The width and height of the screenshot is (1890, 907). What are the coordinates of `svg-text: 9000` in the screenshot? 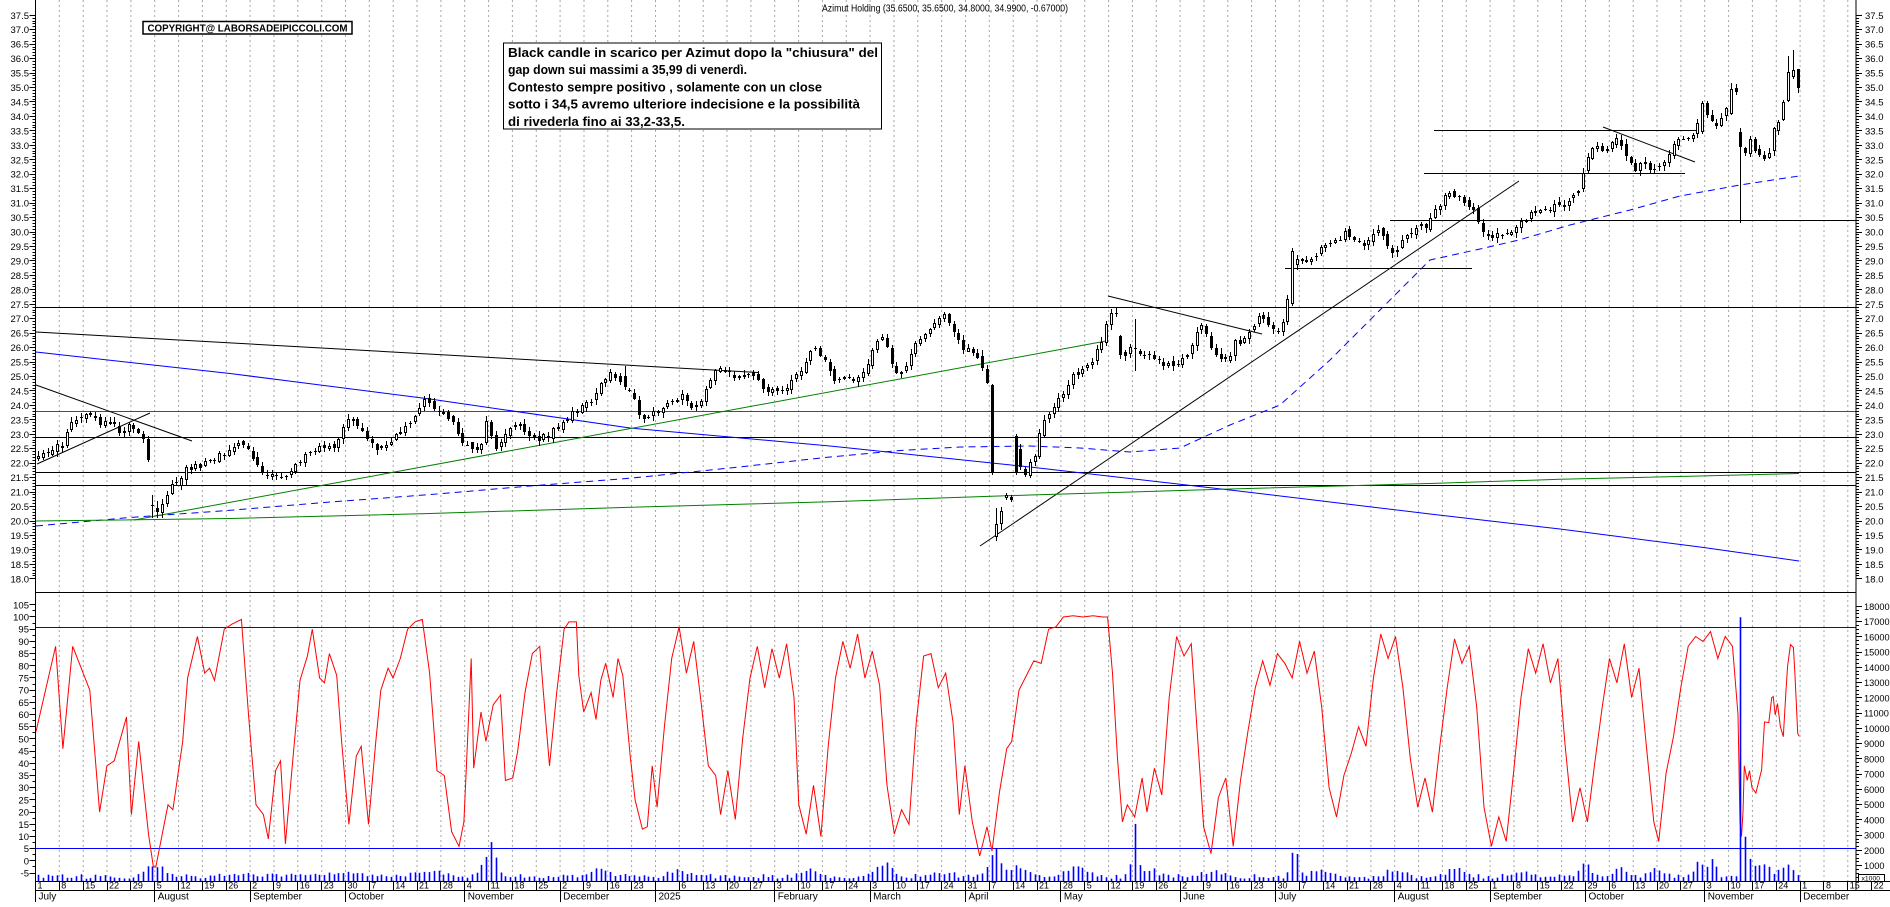 It's located at (1874, 744).